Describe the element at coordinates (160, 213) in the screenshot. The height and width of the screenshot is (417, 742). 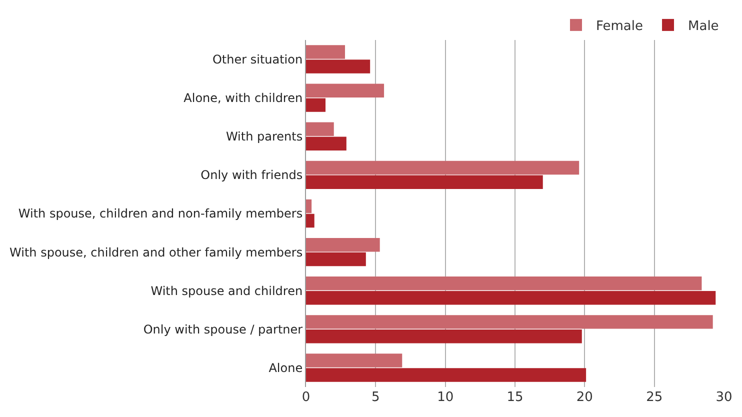
I see `y-tick-label: With spouse, children and non-family members` at that location.